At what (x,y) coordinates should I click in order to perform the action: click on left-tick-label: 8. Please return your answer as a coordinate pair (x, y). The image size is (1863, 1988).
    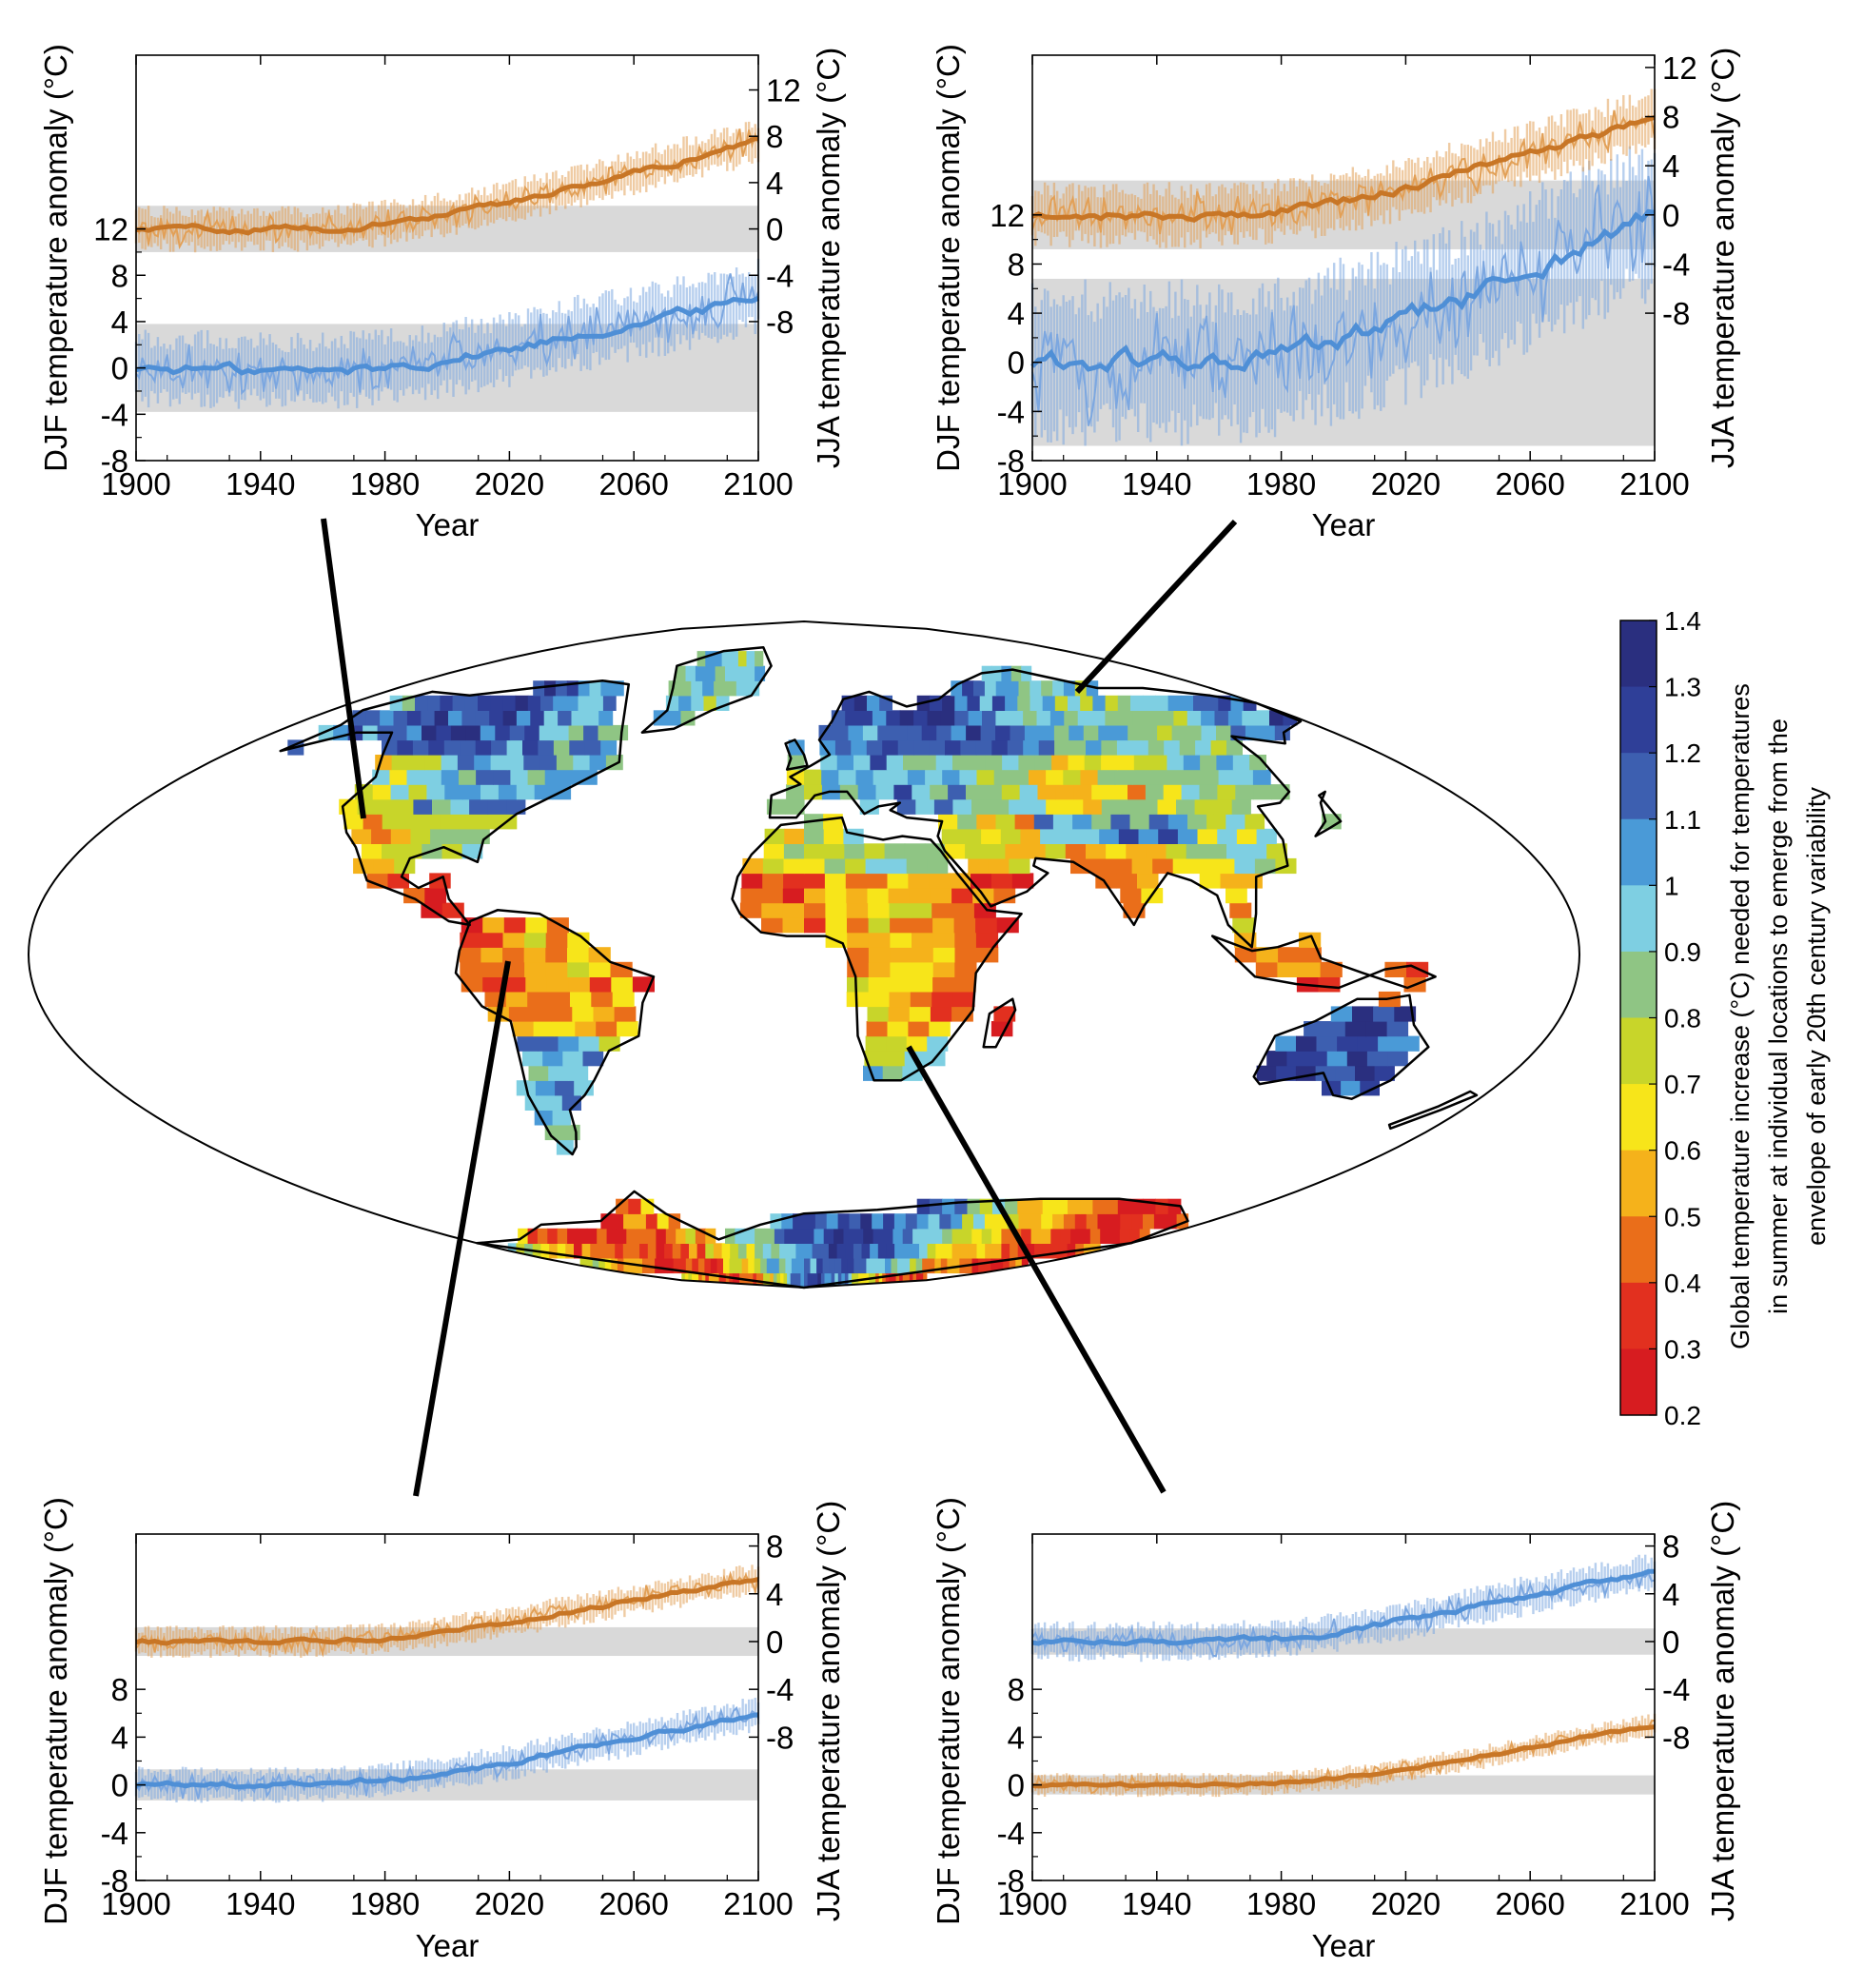
    Looking at the image, I should click on (1017, 1689).